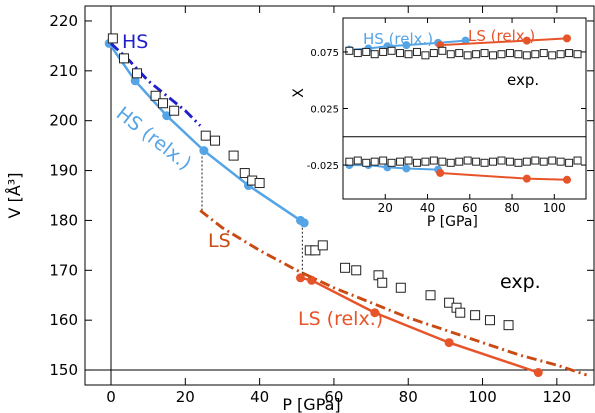 Image resolution: width=595 pixels, height=413 pixels. Describe the element at coordinates (333, 397) in the screenshot. I see `x-tick-label: 60` at that location.